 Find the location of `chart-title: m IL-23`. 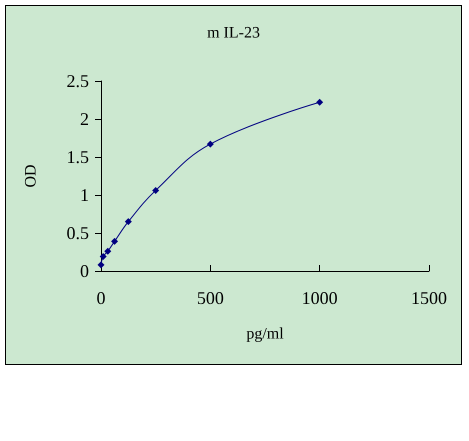

chart-title: m IL-23 is located at coordinates (233, 33).